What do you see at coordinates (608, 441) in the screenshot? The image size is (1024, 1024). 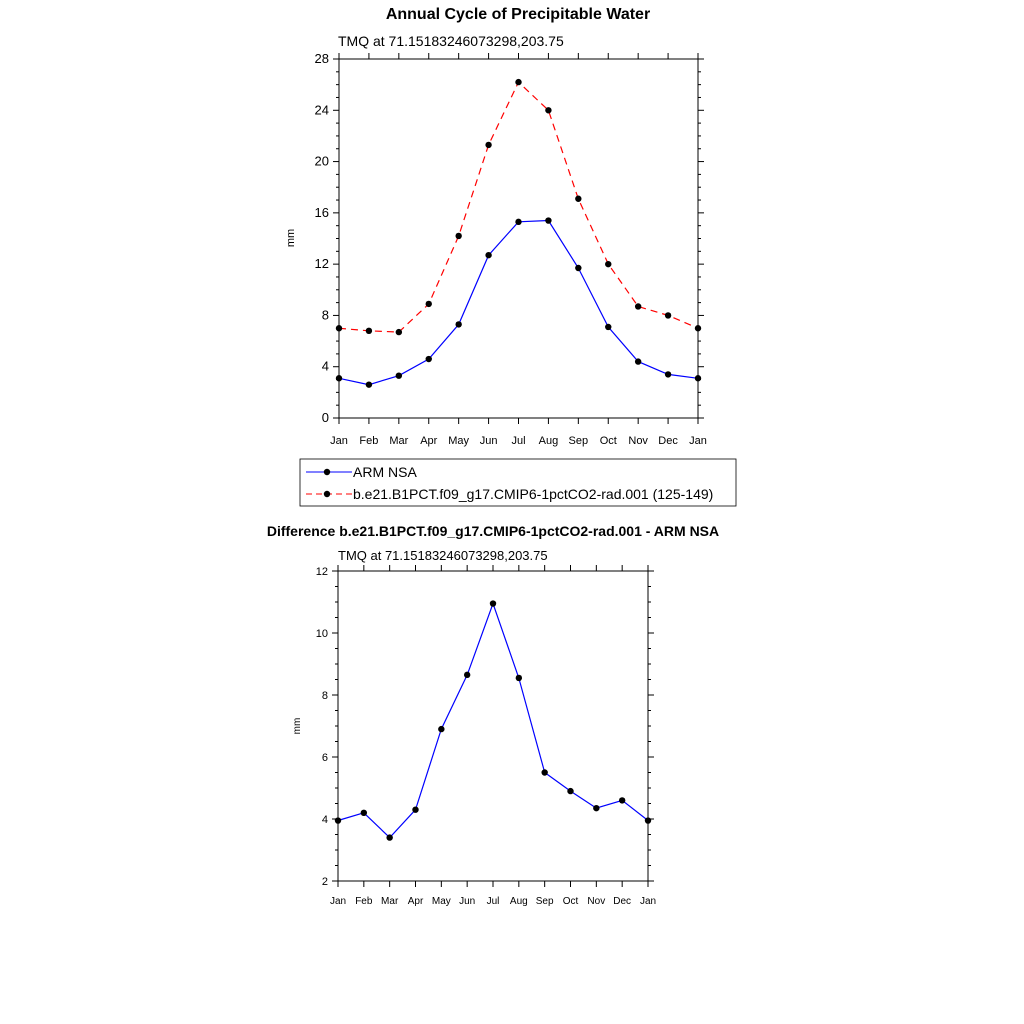 I see `panel-1-xtick-label: Oct` at bounding box center [608, 441].